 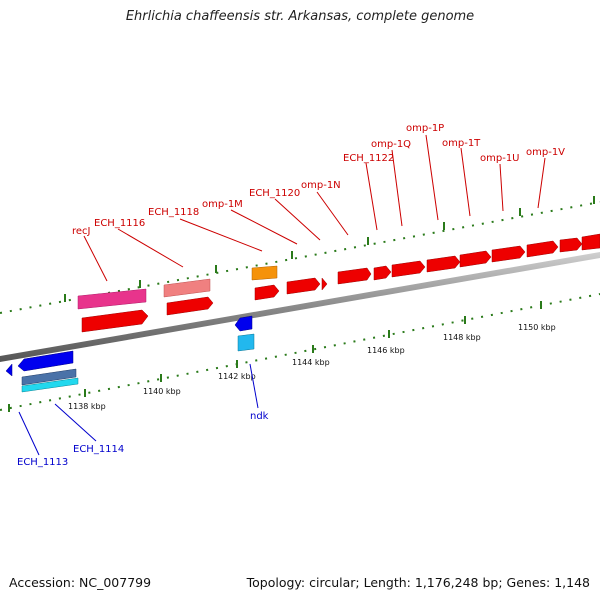 What do you see at coordinates (112, 299) in the screenshot?
I see `gene-recJ` at bounding box center [112, 299].